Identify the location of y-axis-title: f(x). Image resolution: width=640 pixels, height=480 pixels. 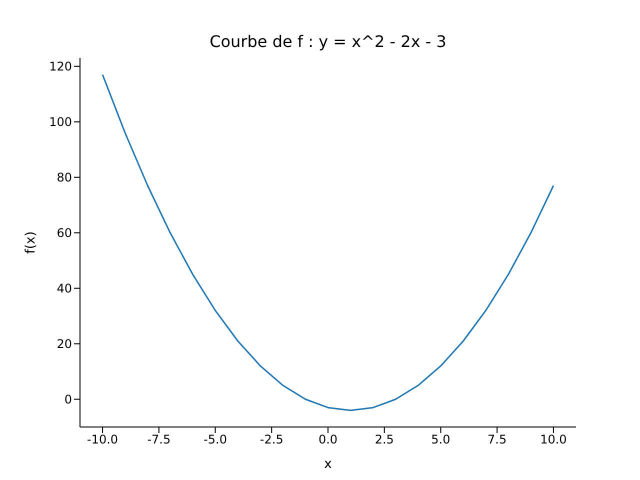
(31, 242).